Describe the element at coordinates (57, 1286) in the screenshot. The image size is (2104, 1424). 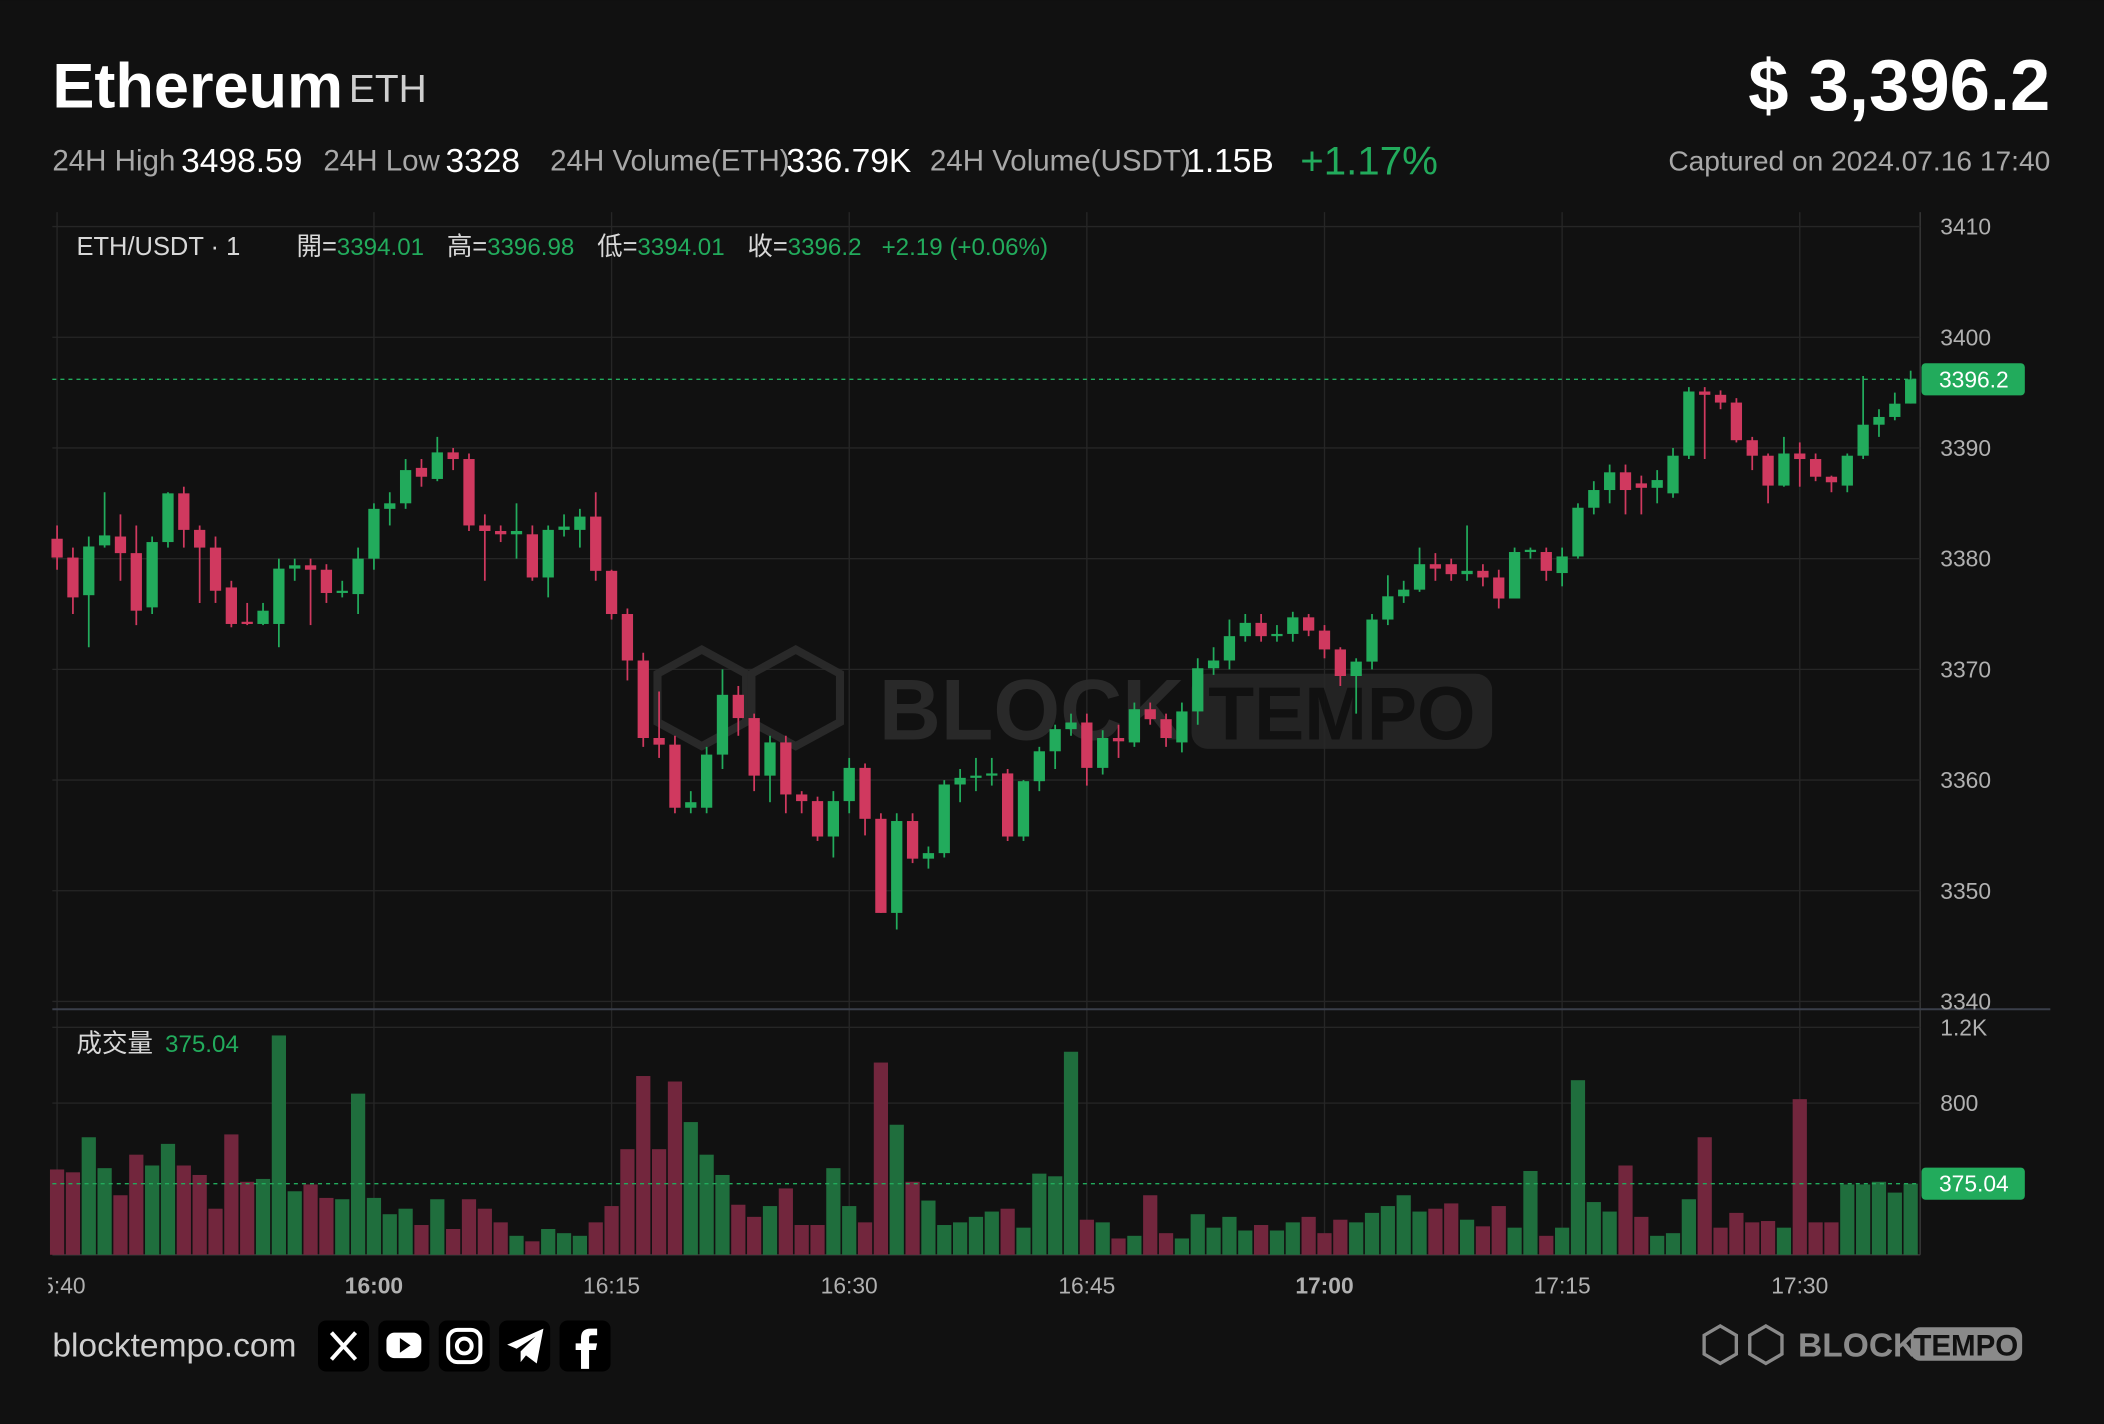
I see `x-tick-label: 15:40` at that location.